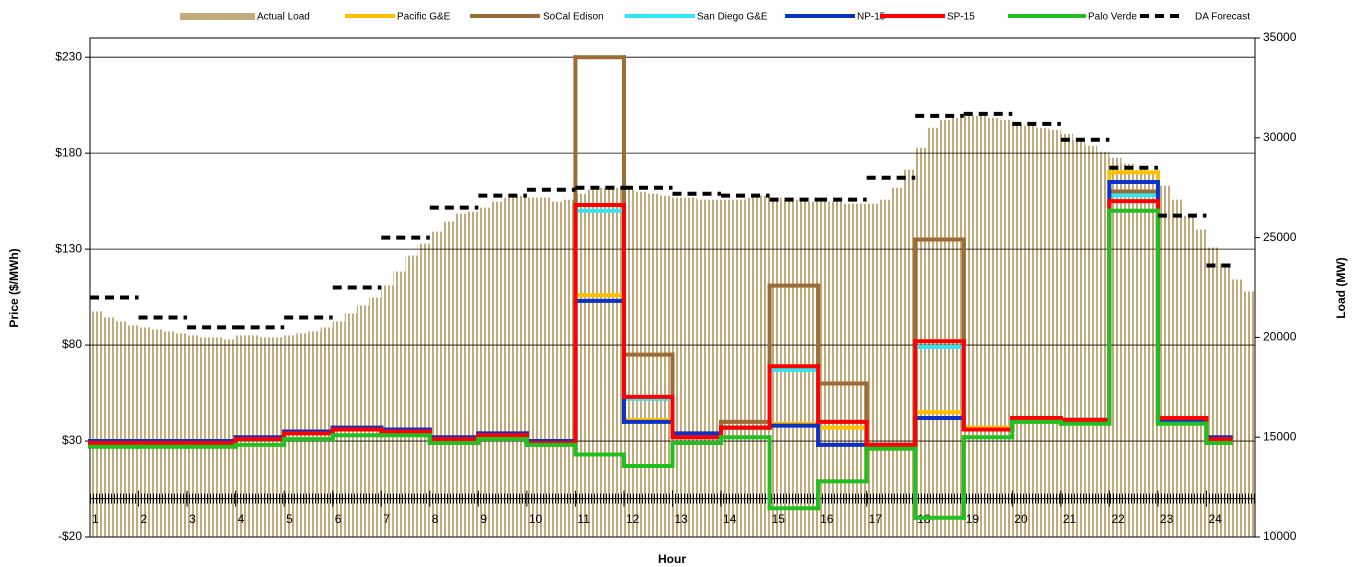  Describe the element at coordinates (241, 519) in the screenshot. I see `x-tick-label: 4` at that location.